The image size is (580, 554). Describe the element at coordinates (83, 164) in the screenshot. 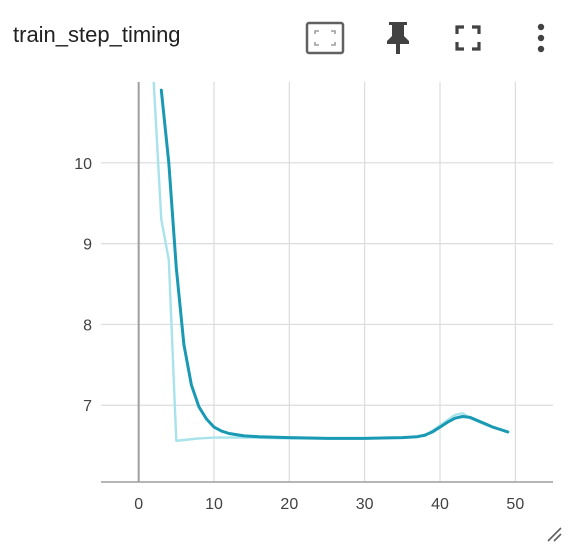

I see `y-tick-label: 10` at that location.